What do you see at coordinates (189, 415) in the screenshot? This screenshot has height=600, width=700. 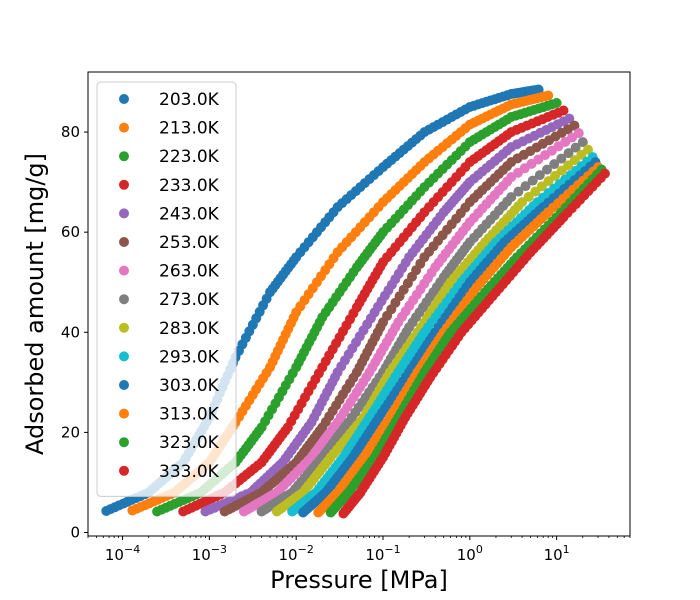 I see `legend-label: 313.0K` at bounding box center [189, 415].